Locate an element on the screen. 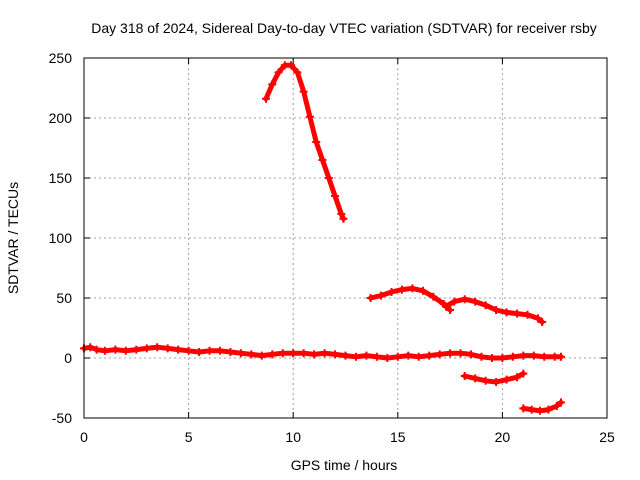 This screenshot has height=480, width=640. y-tick-label: 0 is located at coordinates (68, 358).